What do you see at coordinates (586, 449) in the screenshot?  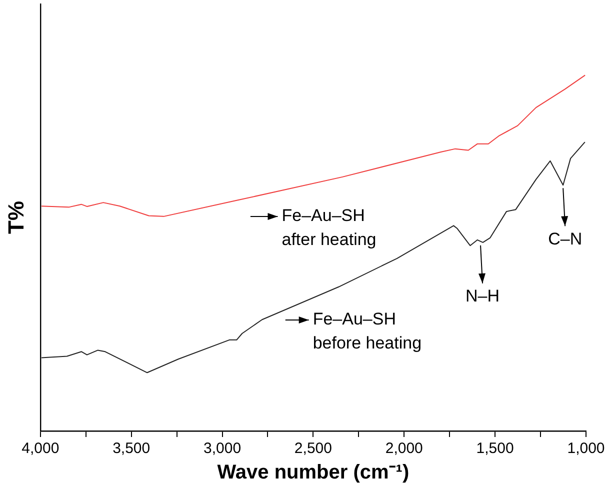 I see `x-tick-label: 1,000` at bounding box center [586, 449].